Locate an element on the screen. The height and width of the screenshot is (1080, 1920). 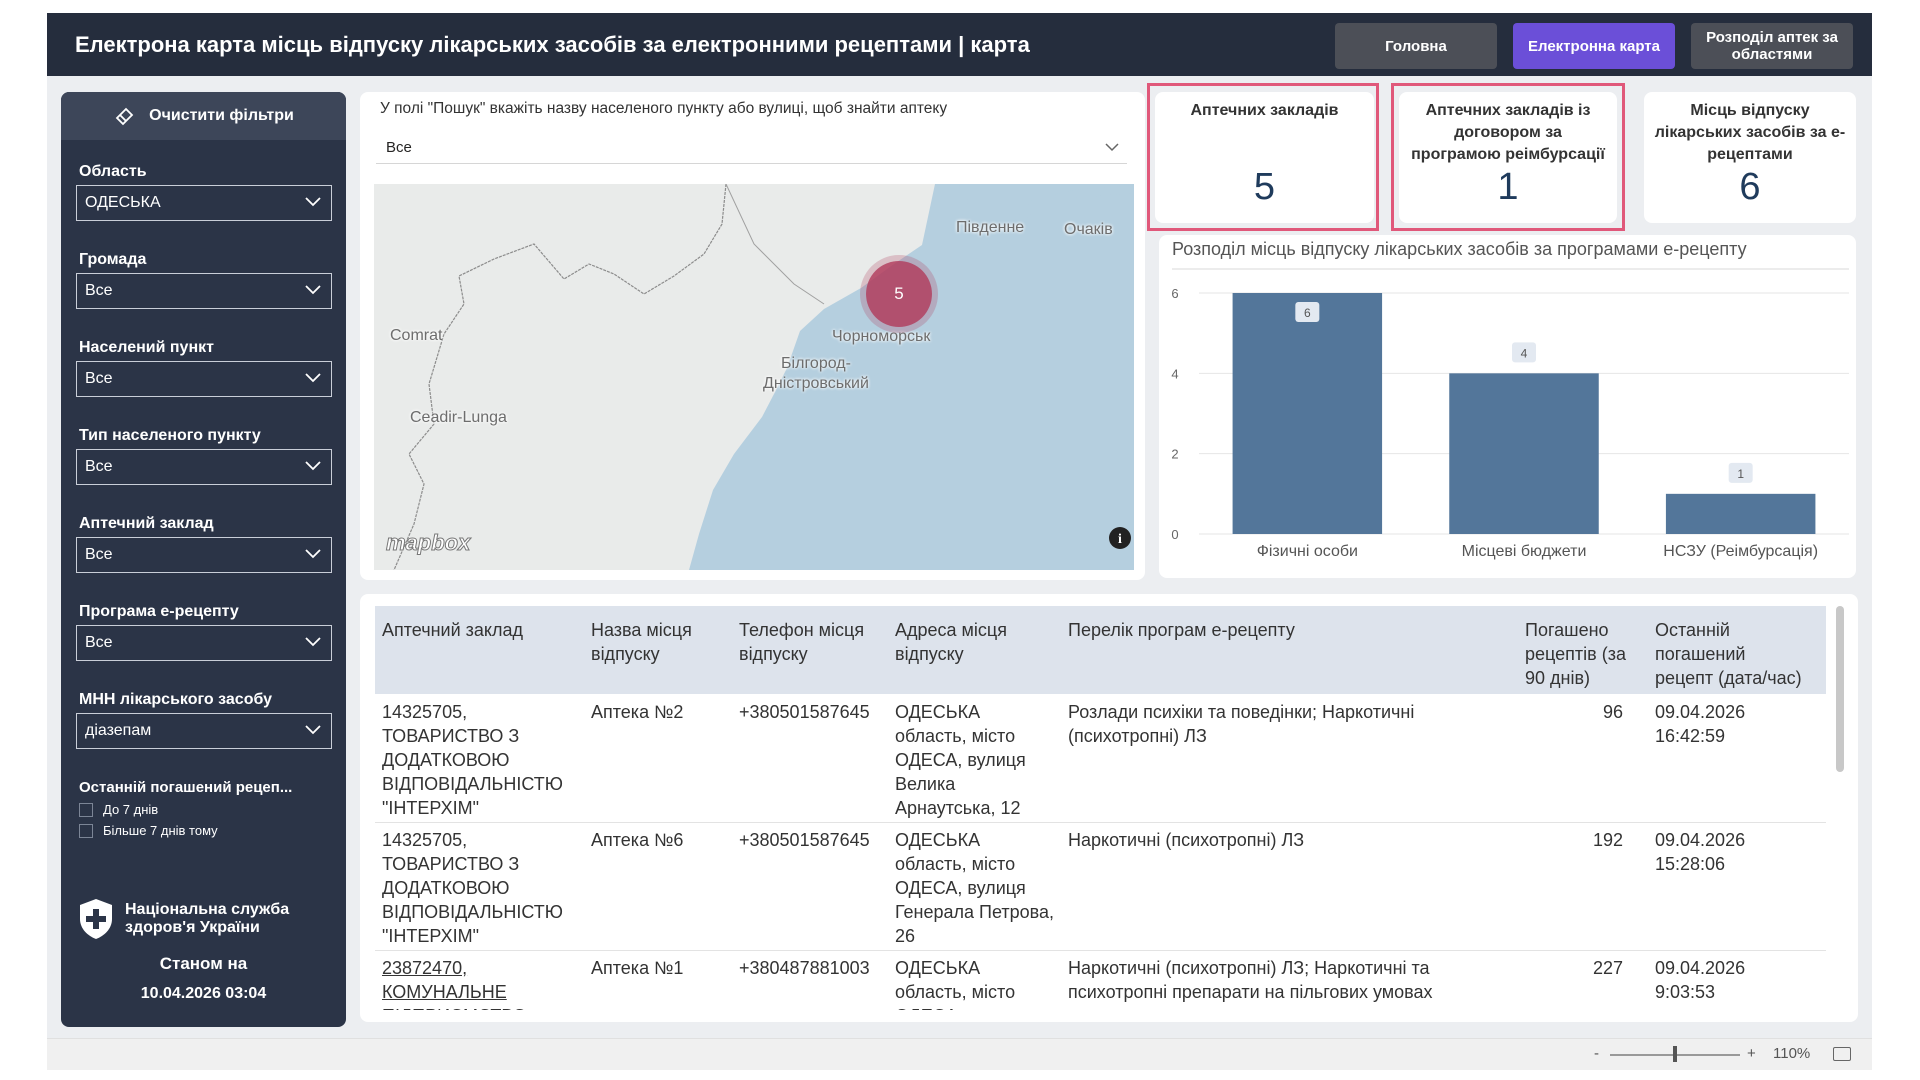
column-header: Телефон місця відпуску is located at coordinates (802, 642).